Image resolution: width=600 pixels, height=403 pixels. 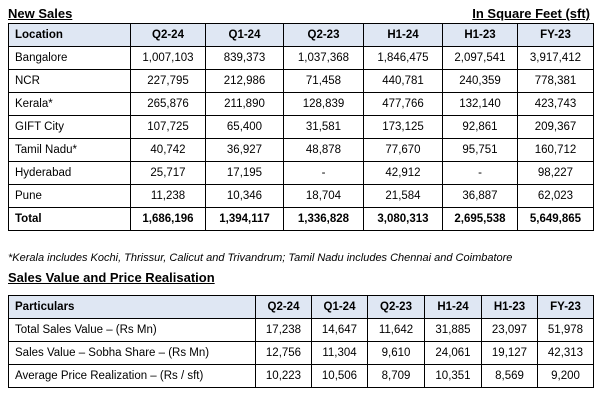 I want to click on table-cell: 132,140, so click(x=480, y=104).